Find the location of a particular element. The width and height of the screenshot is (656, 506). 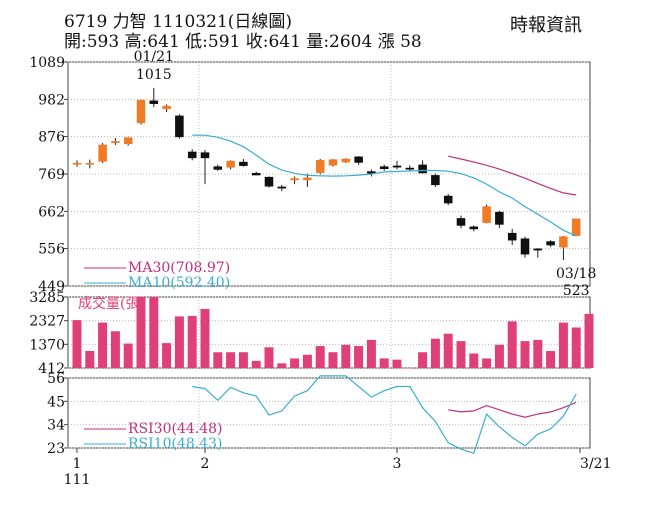

price-tick-label: 982 is located at coordinates (51, 100).